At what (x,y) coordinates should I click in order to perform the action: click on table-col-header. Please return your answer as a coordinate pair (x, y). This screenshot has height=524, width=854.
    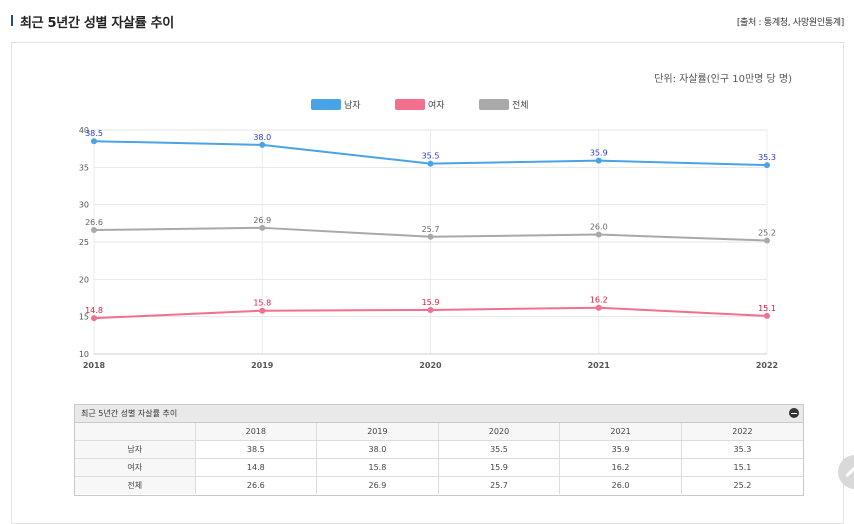
    Looking at the image, I should click on (135, 432).